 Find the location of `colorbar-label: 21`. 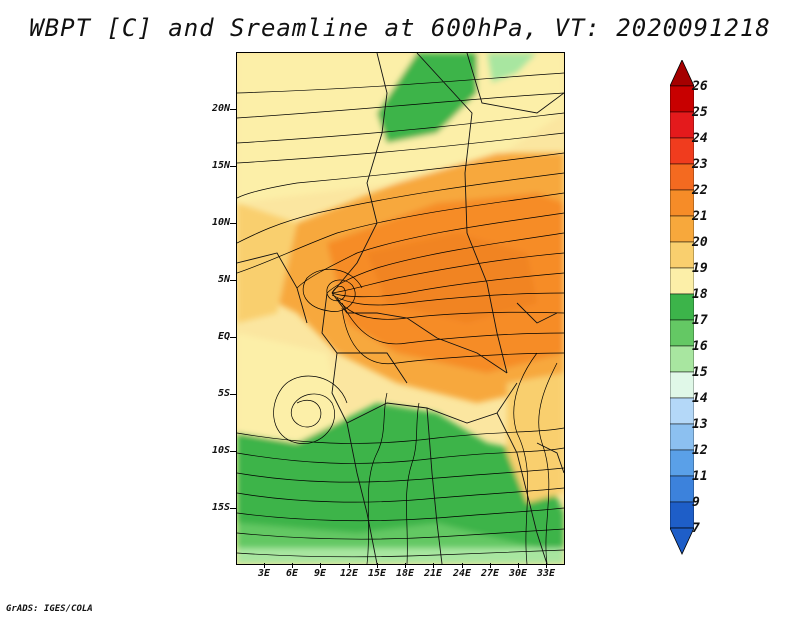

colorbar-label: 21 is located at coordinates (700, 216).